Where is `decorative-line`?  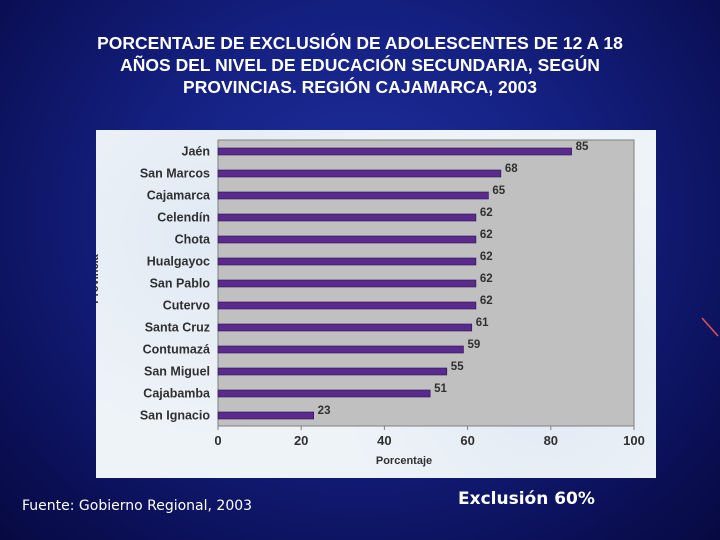 decorative-line is located at coordinates (710, 327).